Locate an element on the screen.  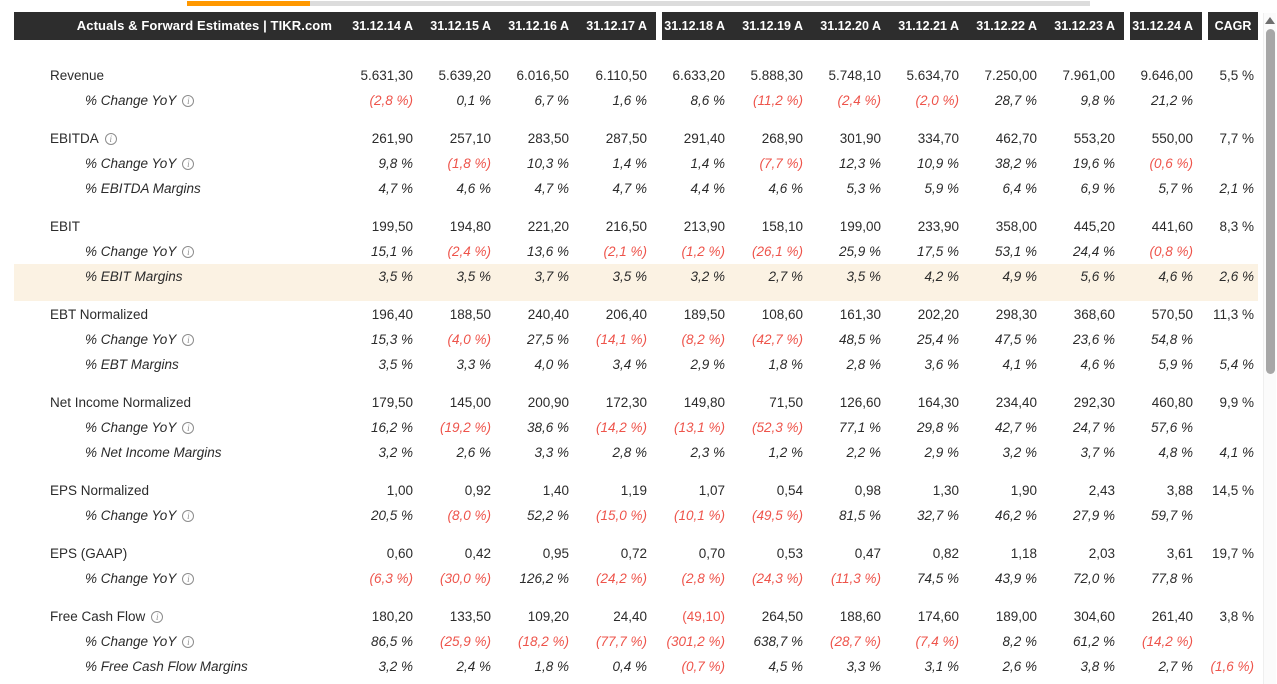
cell: 179,50 is located at coordinates (392, 402).